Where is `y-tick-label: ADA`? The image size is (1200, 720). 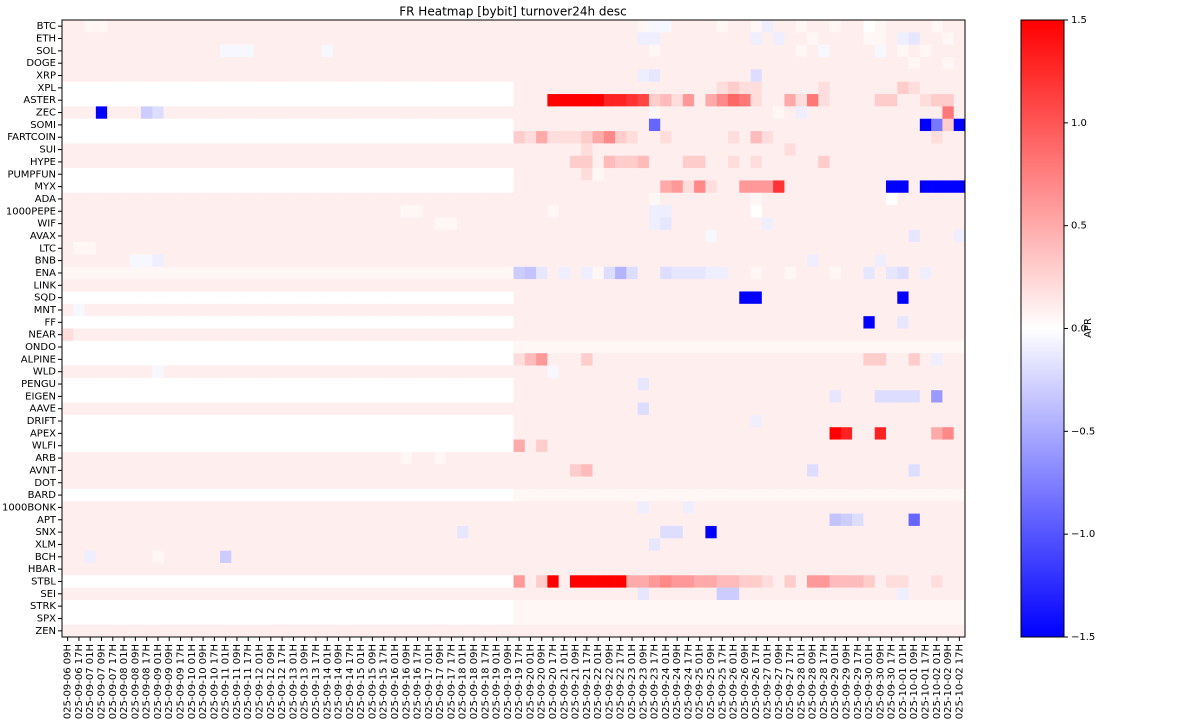
y-tick-label: ADA is located at coordinates (45, 199).